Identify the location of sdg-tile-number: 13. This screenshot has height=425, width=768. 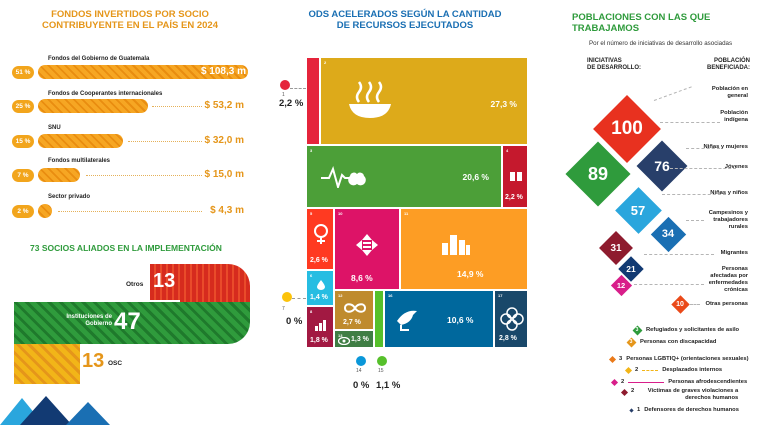
(340, 335).